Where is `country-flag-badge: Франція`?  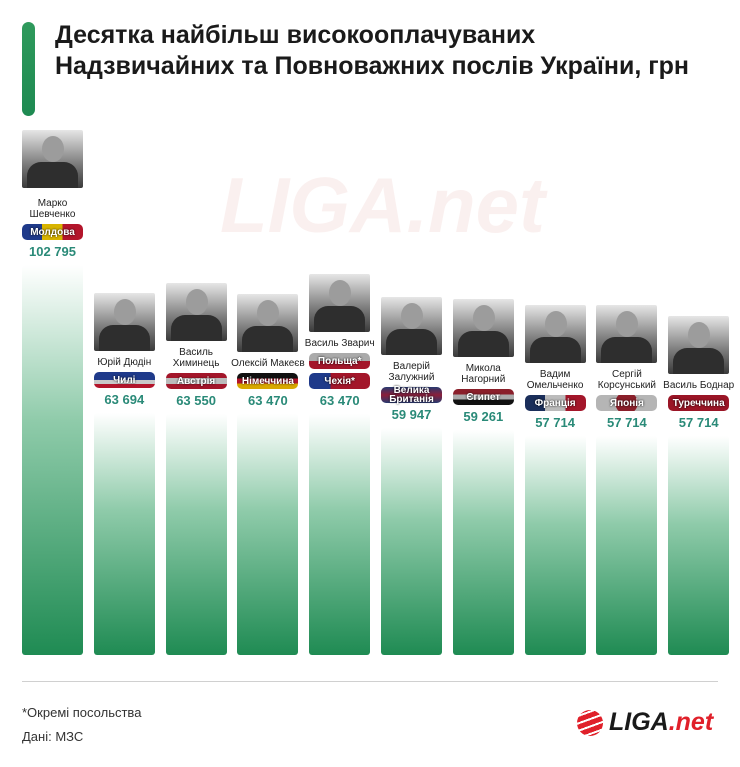 country-flag-badge: Франція is located at coordinates (555, 403).